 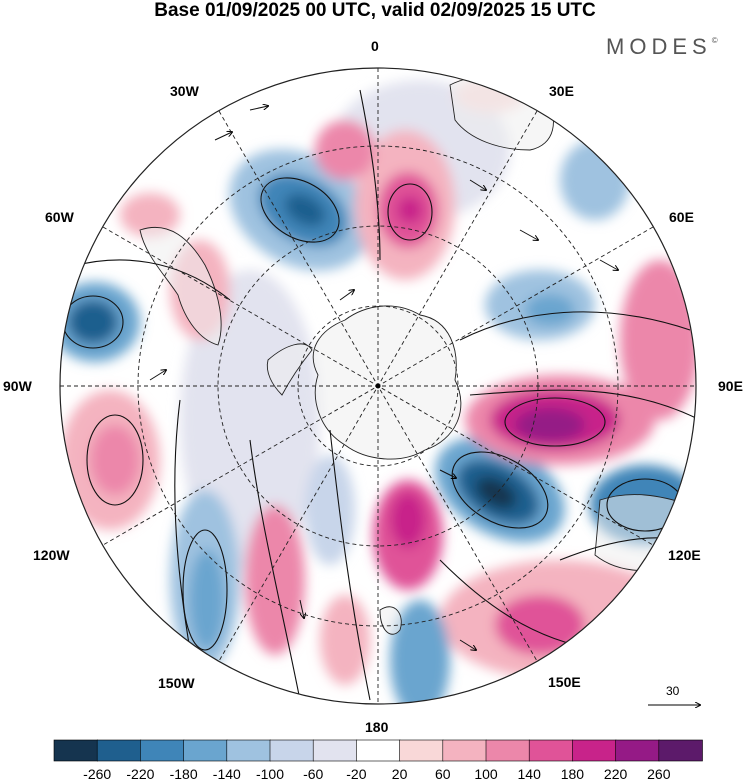 What do you see at coordinates (615, 774) in the screenshot?
I see `colorbar-tick-label: 220` at bounding box center [615, 774].